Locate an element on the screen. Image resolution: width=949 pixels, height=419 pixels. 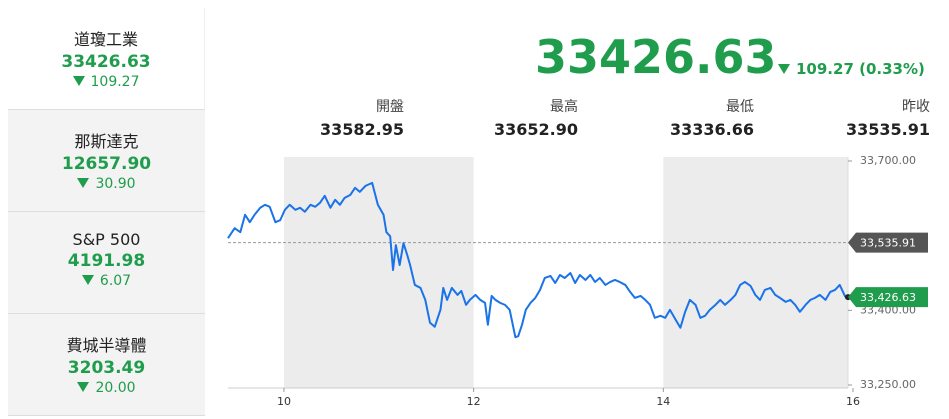
stat: 昨收 33535.91 is located at coordinates (860, 117).